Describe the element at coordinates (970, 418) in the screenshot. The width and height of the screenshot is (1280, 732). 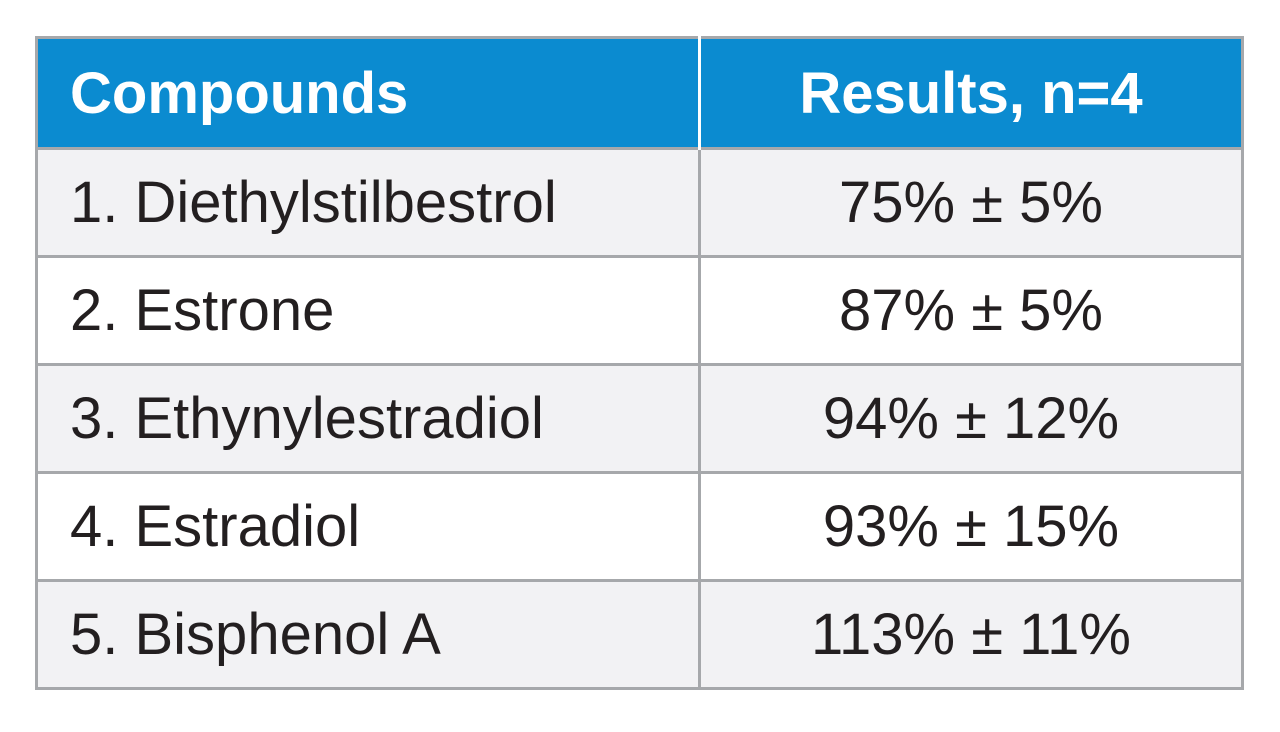
I see `result-cell: 94% ± 12%` at that location.